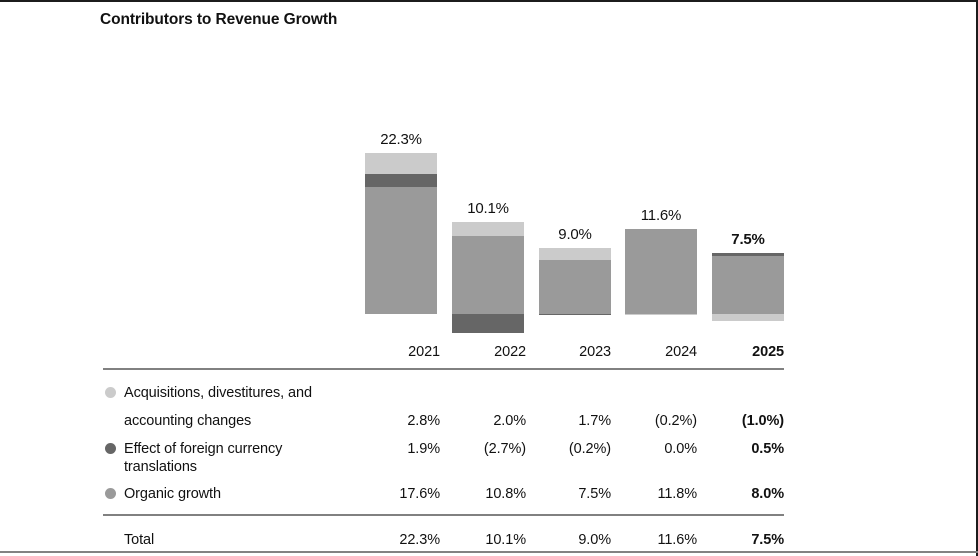  What do you see at coordinates (110, 493) in the screenshot?
I see `organic-legend-dot-icon` at bounding box center [110, 493].